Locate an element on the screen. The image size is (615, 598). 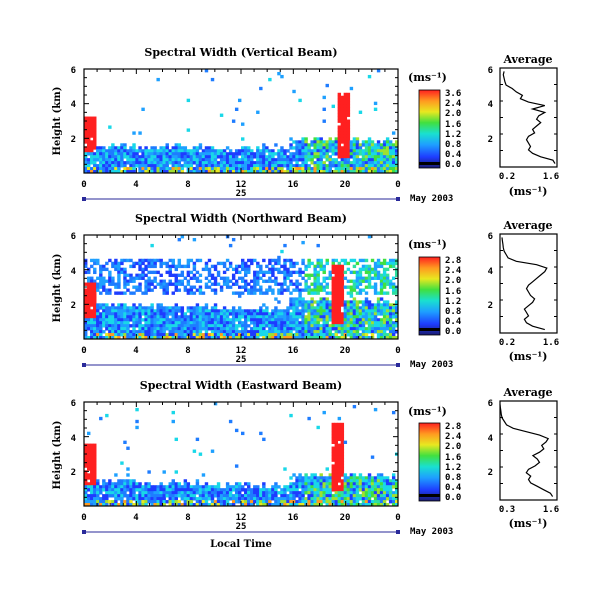
x-tick-label: 12 is located at coordinates (241, 518).